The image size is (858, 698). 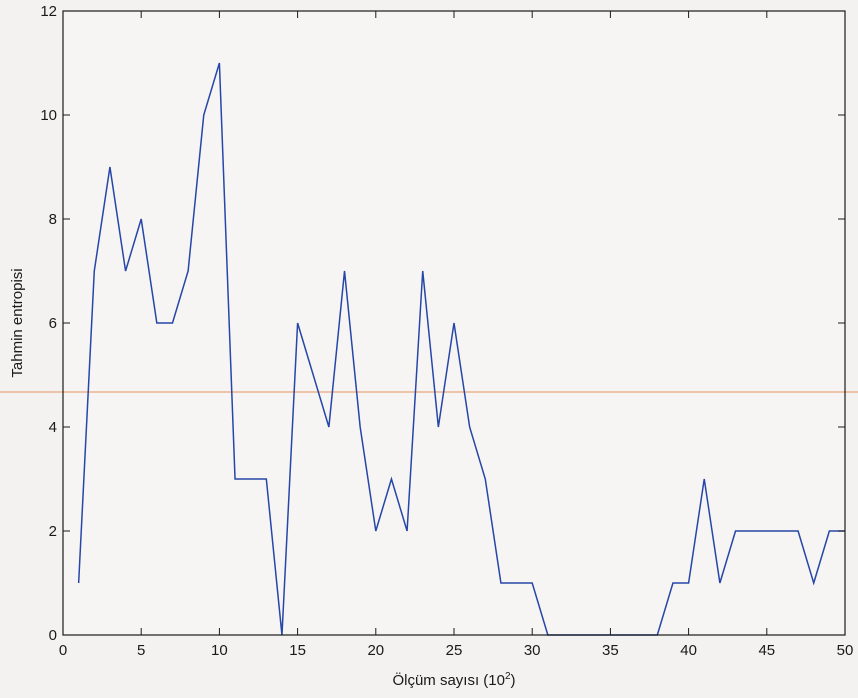 I want to click on x-tick-label: 10, so click(x=219, y=650).